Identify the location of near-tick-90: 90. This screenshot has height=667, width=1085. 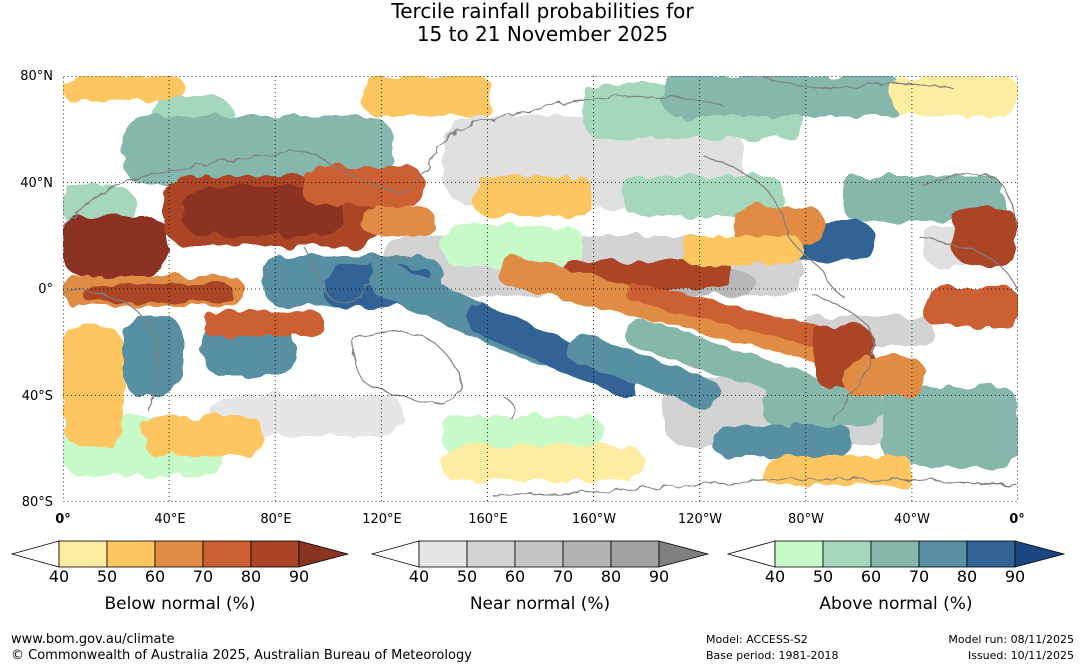
(659, 576).